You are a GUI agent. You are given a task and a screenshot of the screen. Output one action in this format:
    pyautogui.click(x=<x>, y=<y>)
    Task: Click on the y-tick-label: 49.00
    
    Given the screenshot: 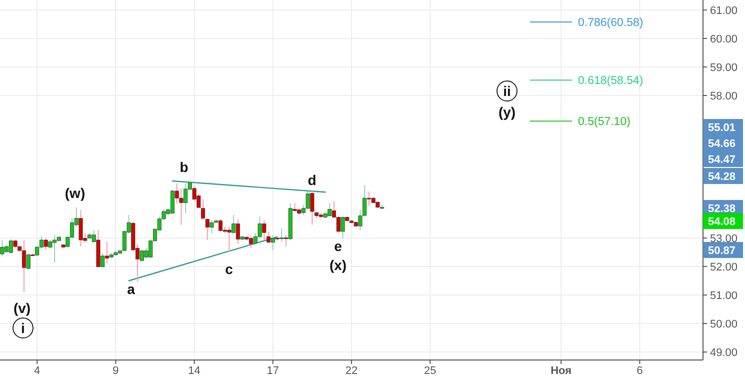 What is the action you would take?
    pyautogui.click(x=724, y=353)
    